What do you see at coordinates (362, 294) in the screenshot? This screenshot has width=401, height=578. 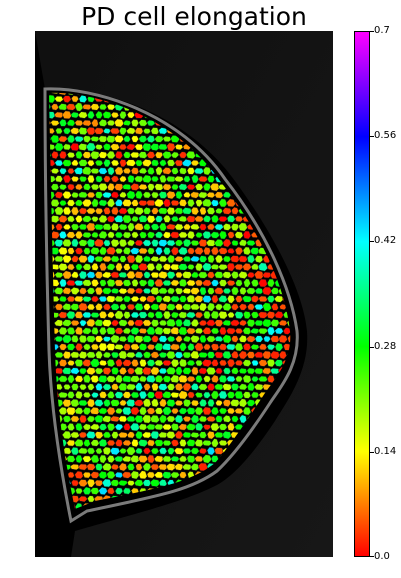 I see `colorbar` at bounding box center [362, 294].